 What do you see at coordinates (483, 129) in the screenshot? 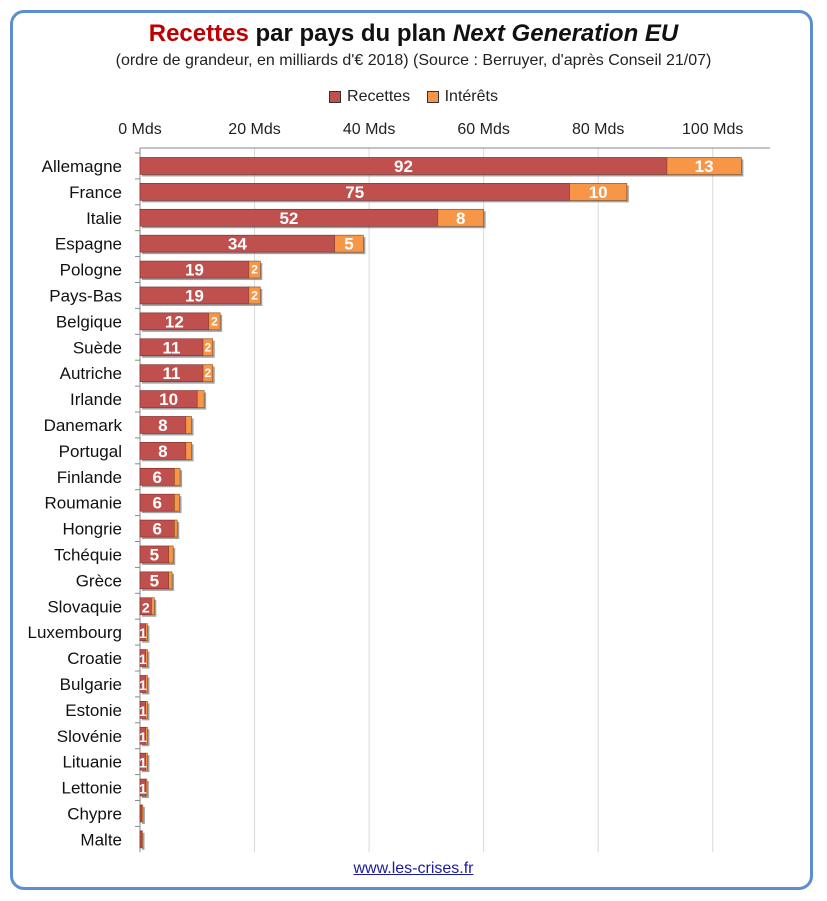
I see `x-tick-label: 60 Mds` at bounding box center [483, 129].